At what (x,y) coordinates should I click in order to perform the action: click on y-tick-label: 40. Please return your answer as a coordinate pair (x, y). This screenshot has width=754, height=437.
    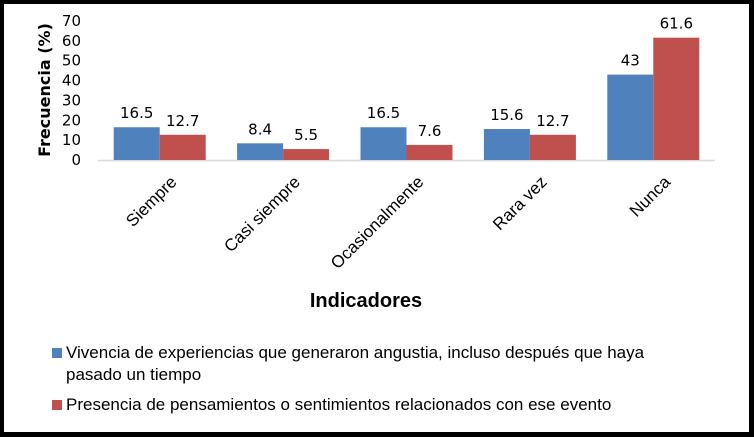
    Looking at the image, I should click on (71, 81).